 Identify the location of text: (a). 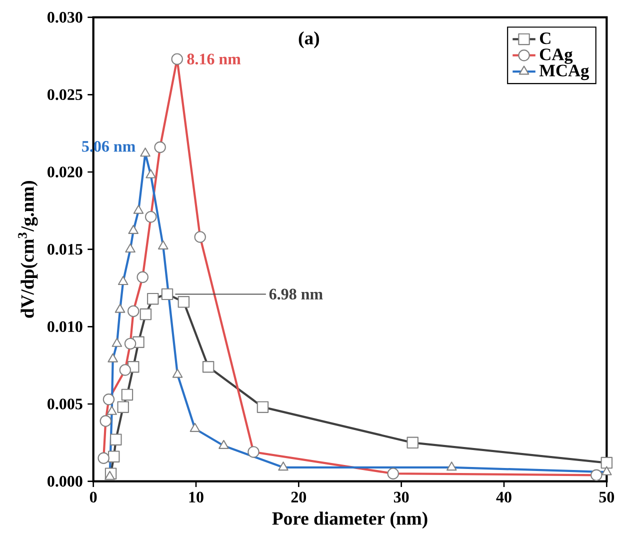
(308, 39).